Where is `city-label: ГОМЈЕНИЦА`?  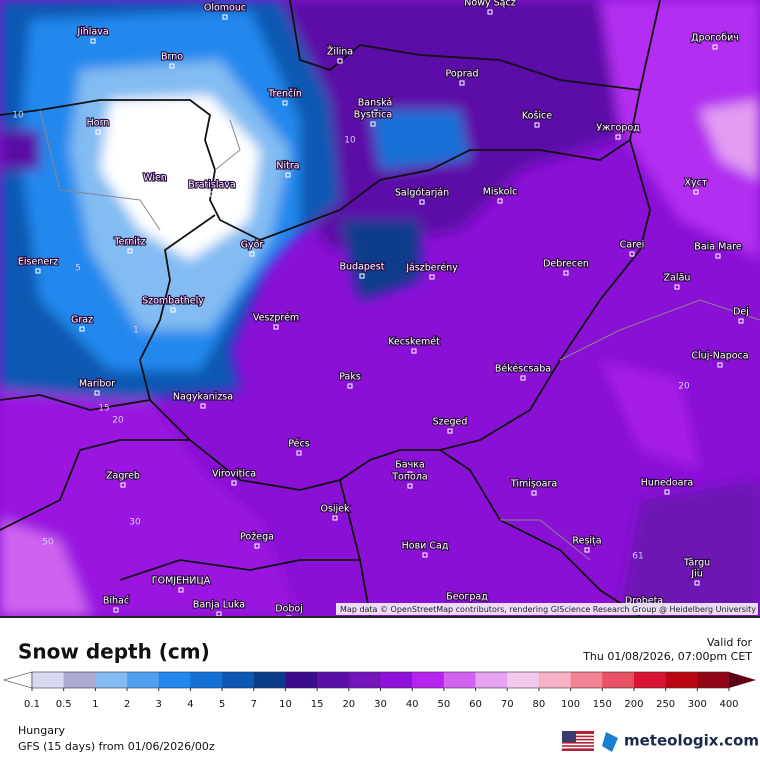 city-label: ГОМЈЕНИЦА is located at coordinates (181, 581).